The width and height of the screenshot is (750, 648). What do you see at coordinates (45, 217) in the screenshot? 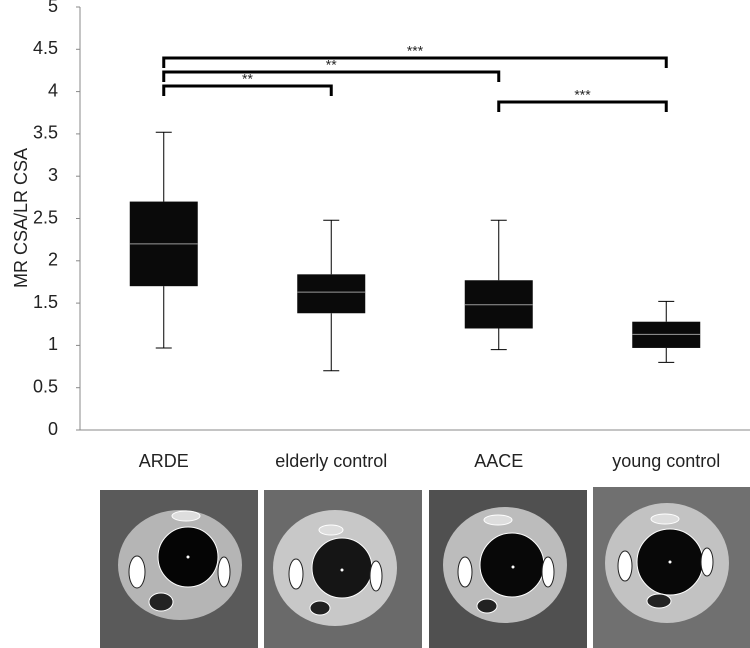
I see `y-tick-label: 2.5` at bounding box center [45, 217].